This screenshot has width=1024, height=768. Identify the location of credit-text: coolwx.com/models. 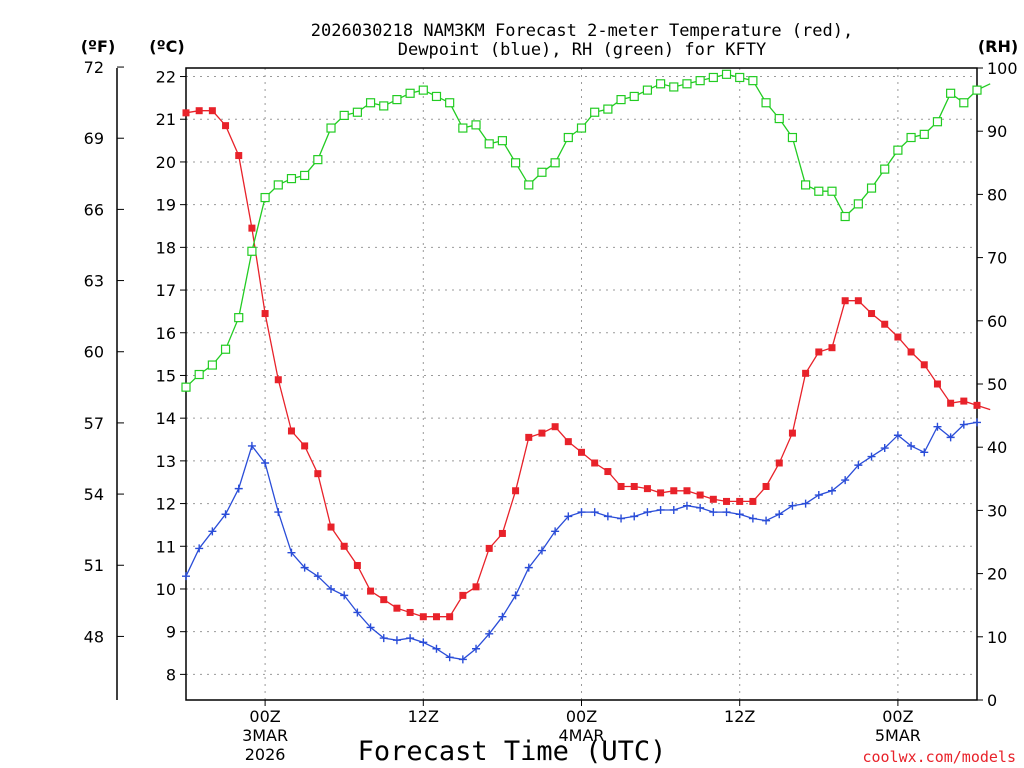
(939, 757).